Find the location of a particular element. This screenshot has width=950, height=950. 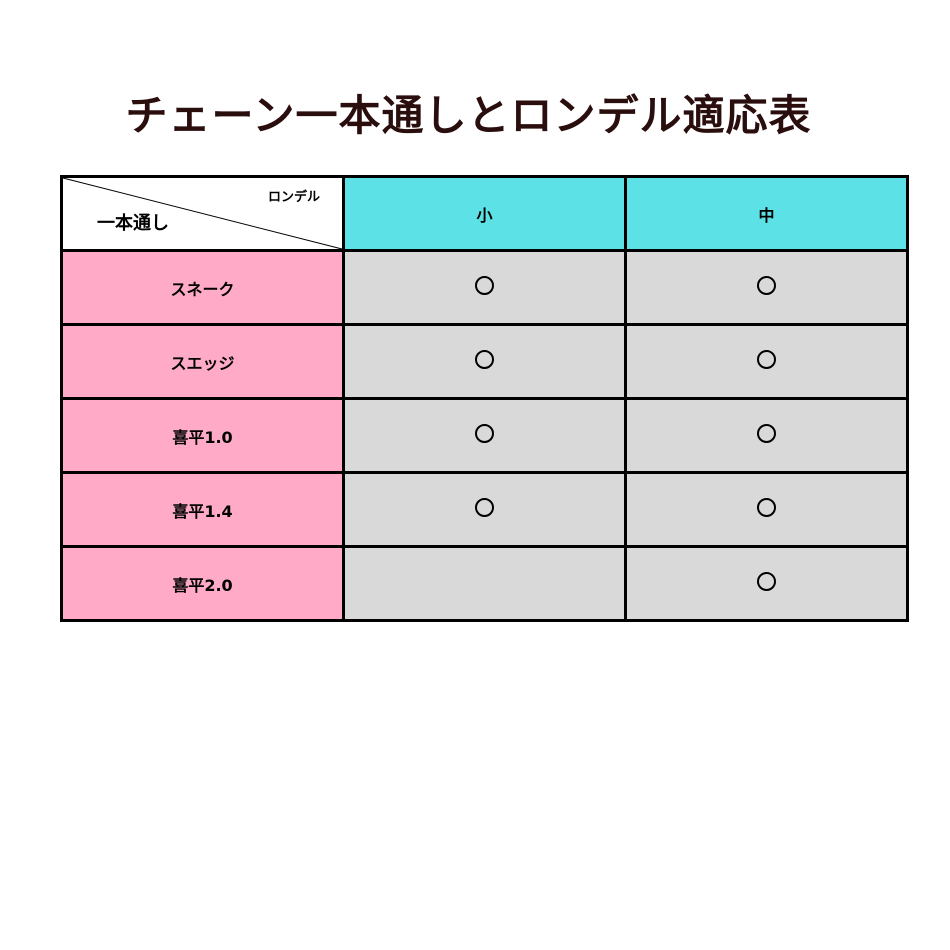

diagonal-line is located at coordinates (202, 213).